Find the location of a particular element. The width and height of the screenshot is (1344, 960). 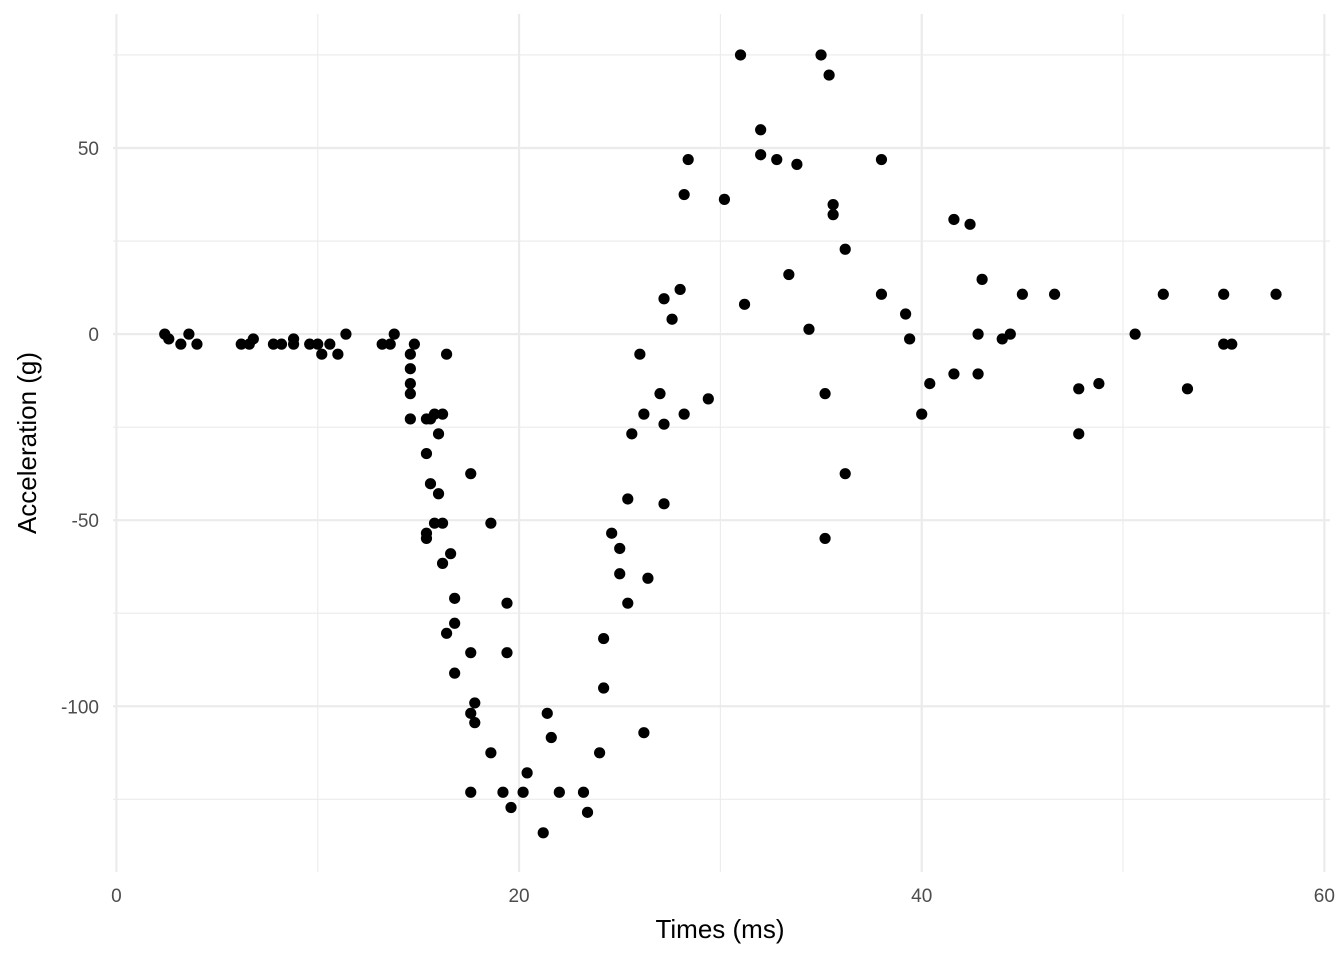

y-axis-title: Acceleration (g) is located at coordinates (27, 443).